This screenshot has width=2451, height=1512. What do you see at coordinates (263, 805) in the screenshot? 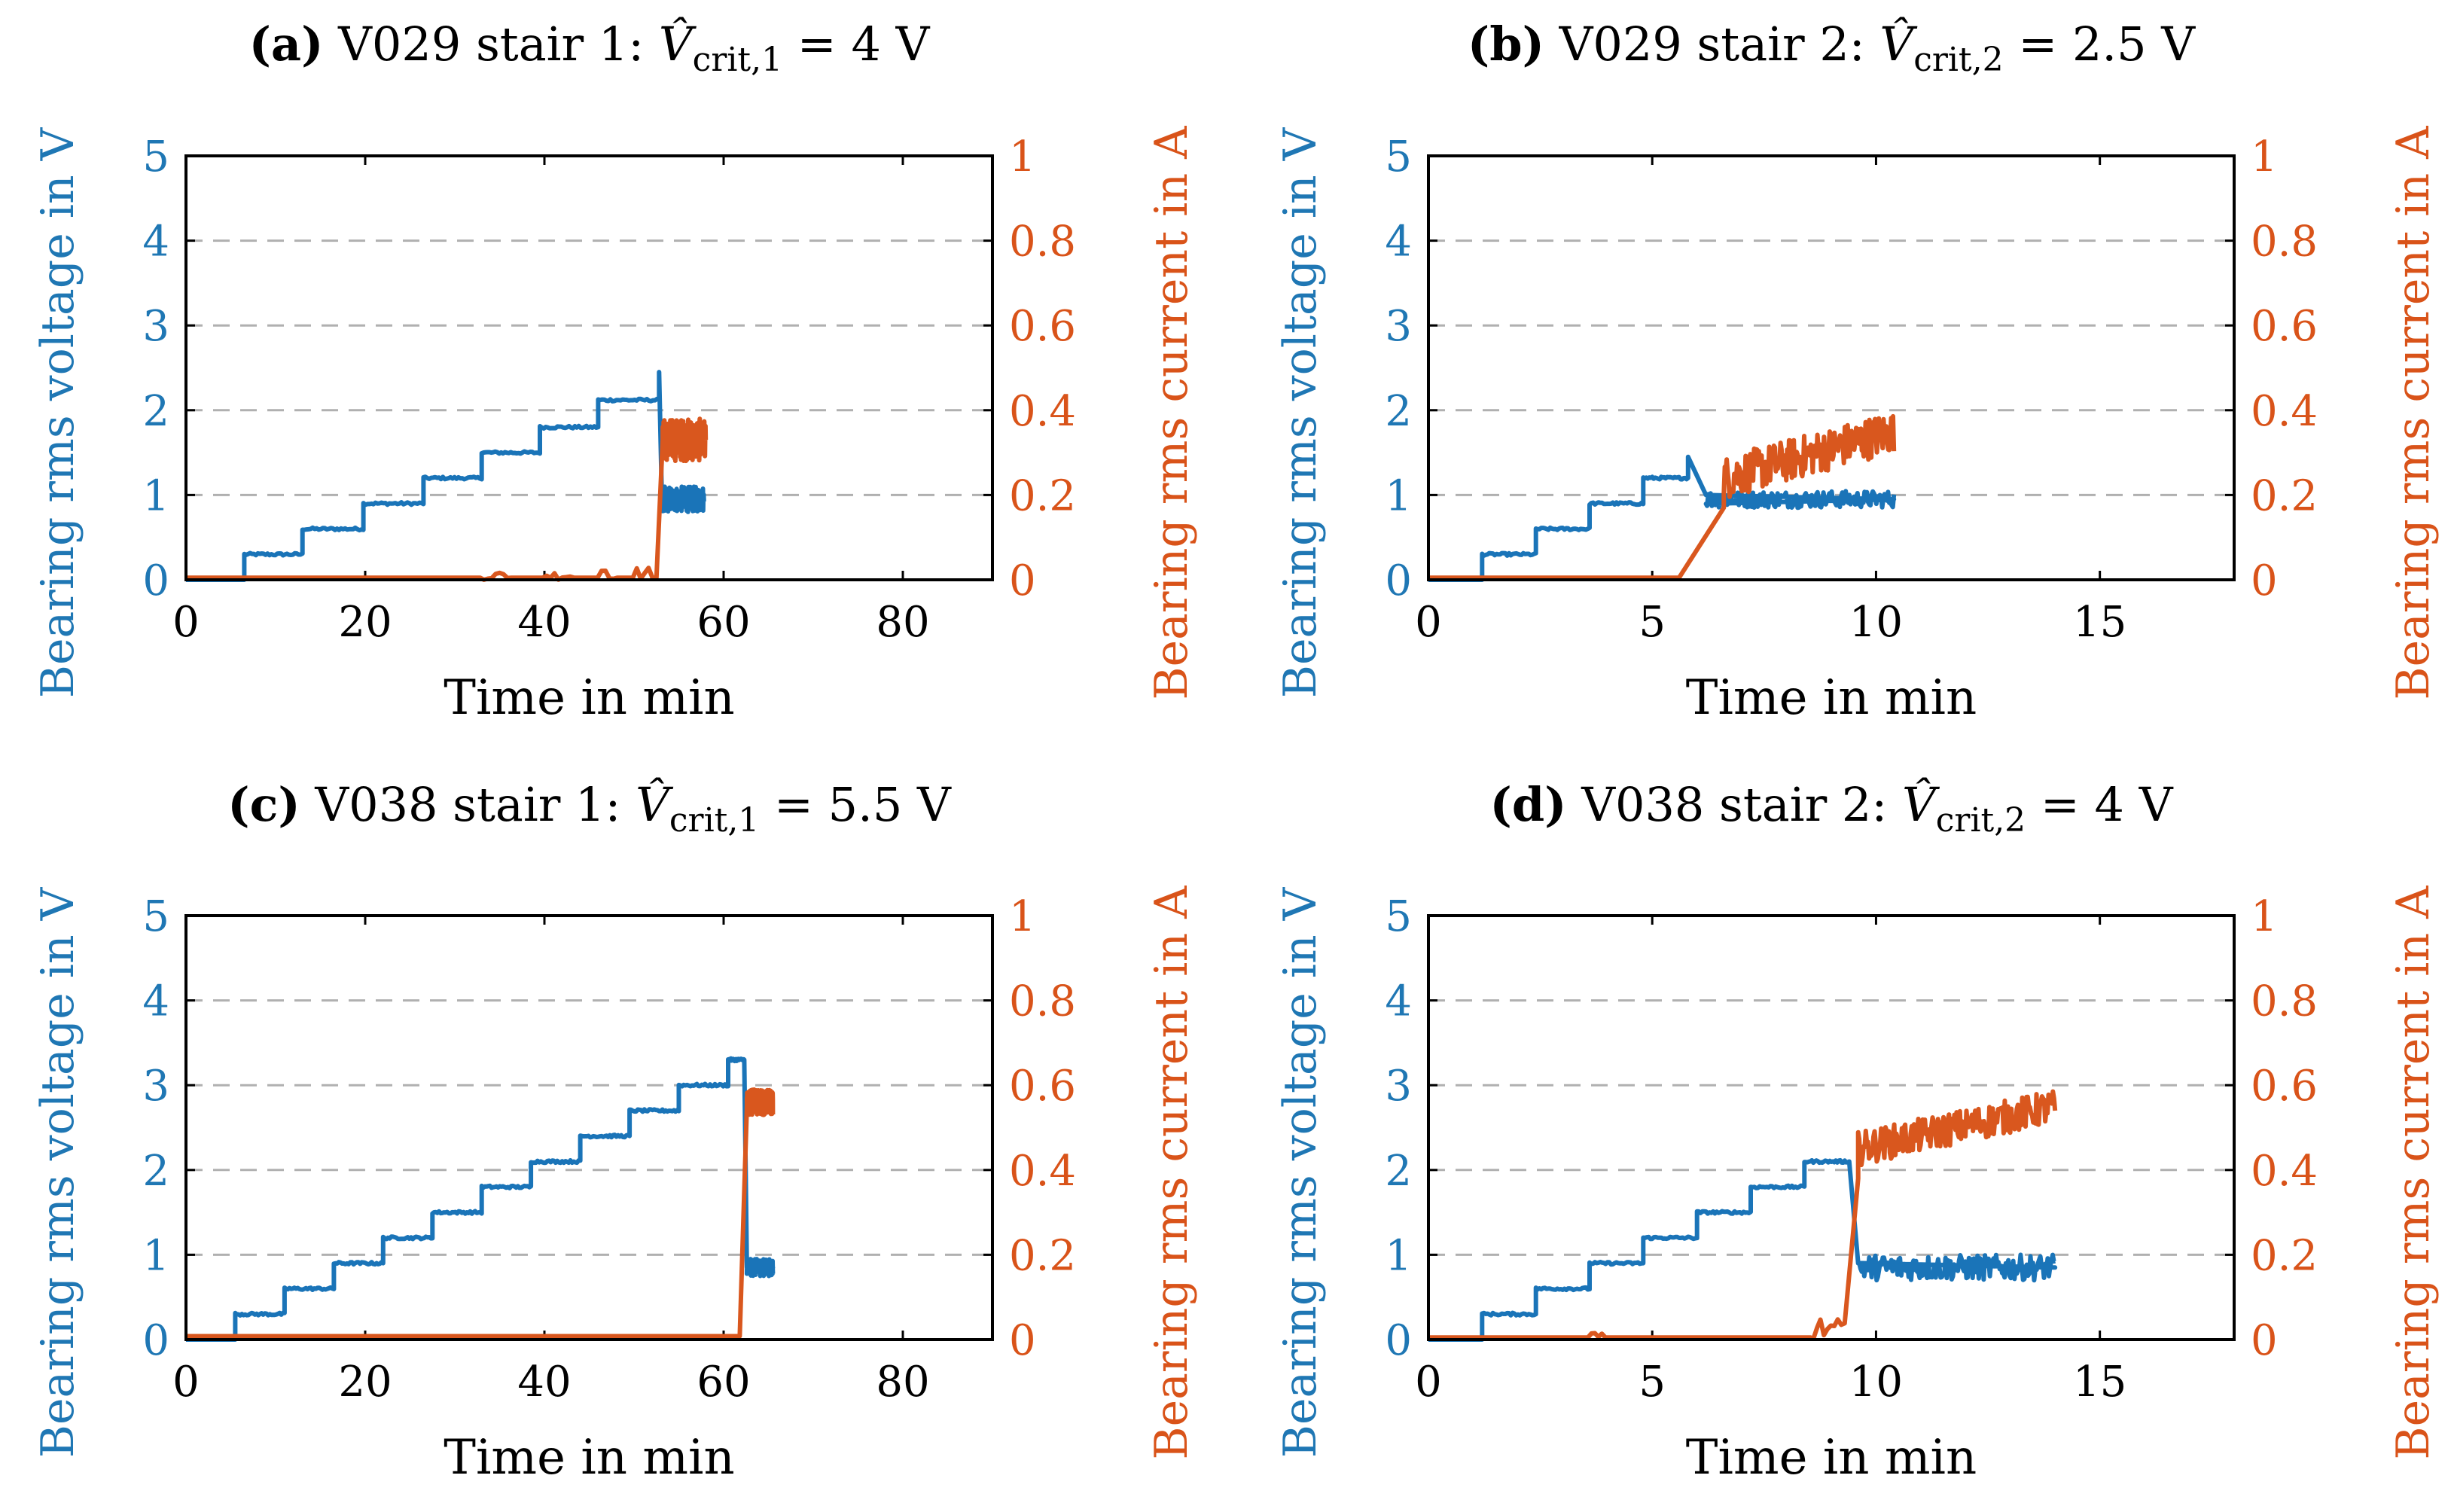
I see `panel-label: (c)` at bounding box center [263, 805].